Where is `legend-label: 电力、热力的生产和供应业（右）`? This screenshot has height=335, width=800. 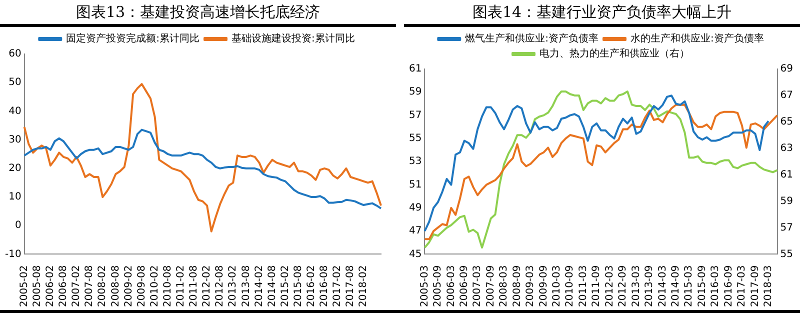 legend-label: 电力、热力的生产和供应业（右） is located at coordinates (615, 54).